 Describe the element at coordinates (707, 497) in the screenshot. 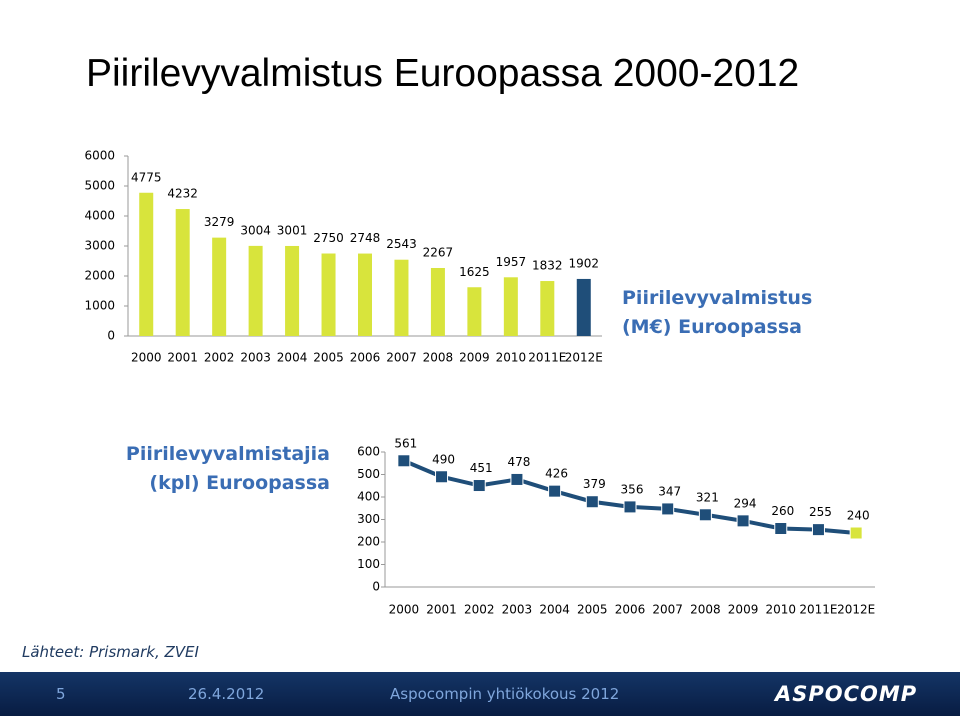

I see `data-label: 321` at that location.